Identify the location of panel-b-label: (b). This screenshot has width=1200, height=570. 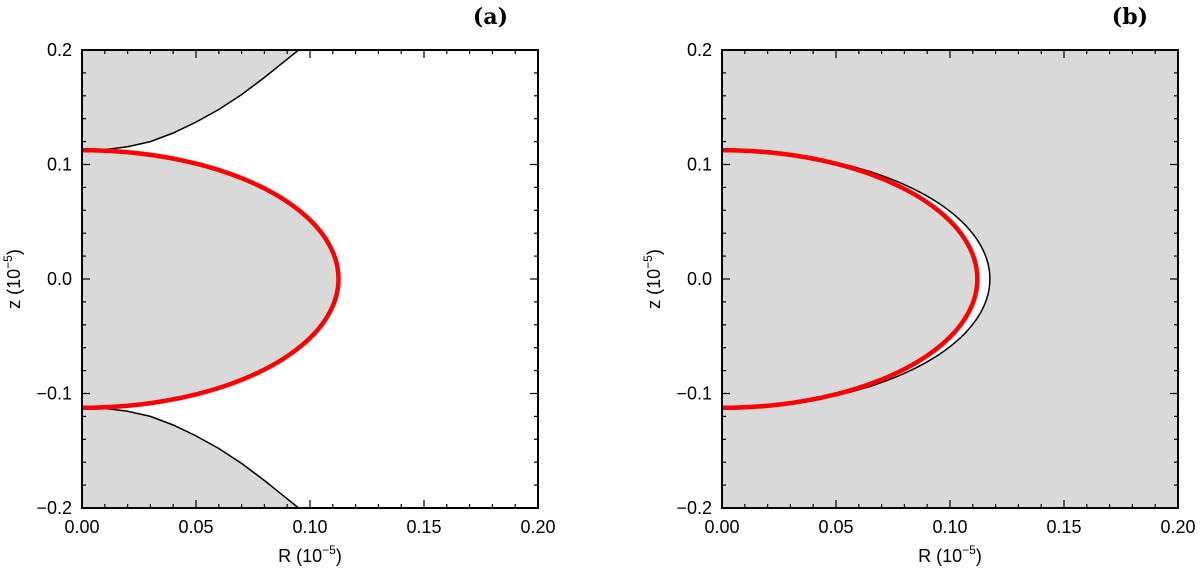
(1130, 17).